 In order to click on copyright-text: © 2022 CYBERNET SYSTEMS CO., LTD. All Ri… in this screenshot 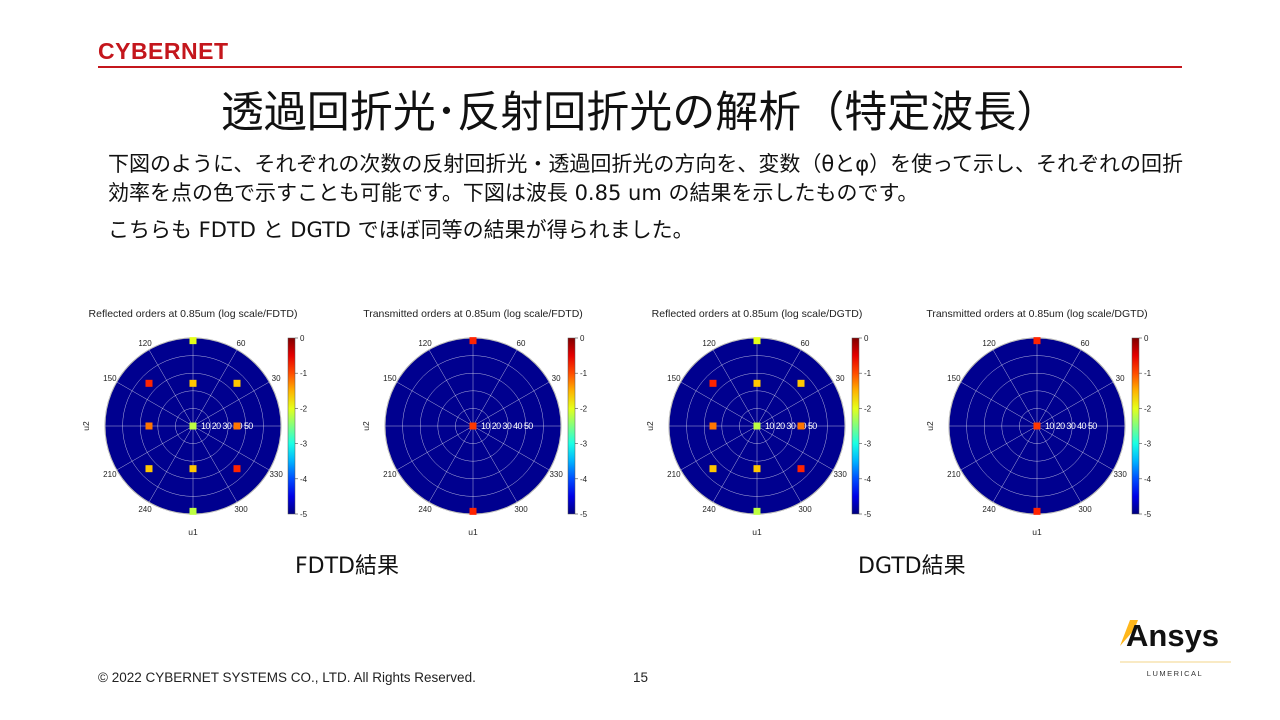, I will do `click(287, 677)`.